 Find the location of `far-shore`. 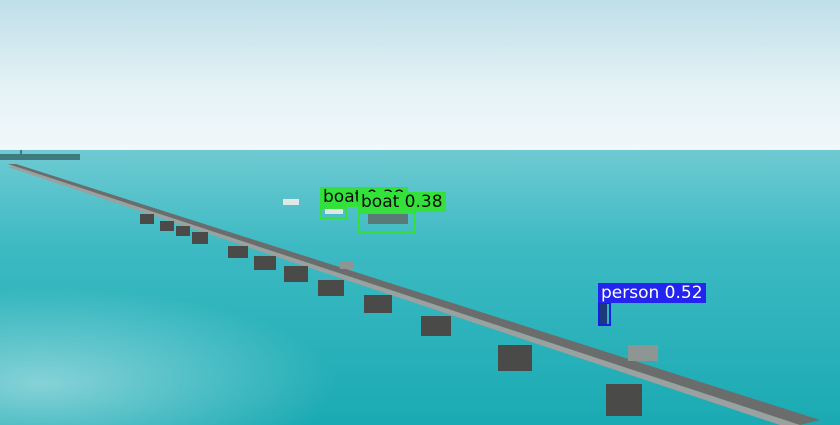

far-shore is located at coordinates (40, 155).